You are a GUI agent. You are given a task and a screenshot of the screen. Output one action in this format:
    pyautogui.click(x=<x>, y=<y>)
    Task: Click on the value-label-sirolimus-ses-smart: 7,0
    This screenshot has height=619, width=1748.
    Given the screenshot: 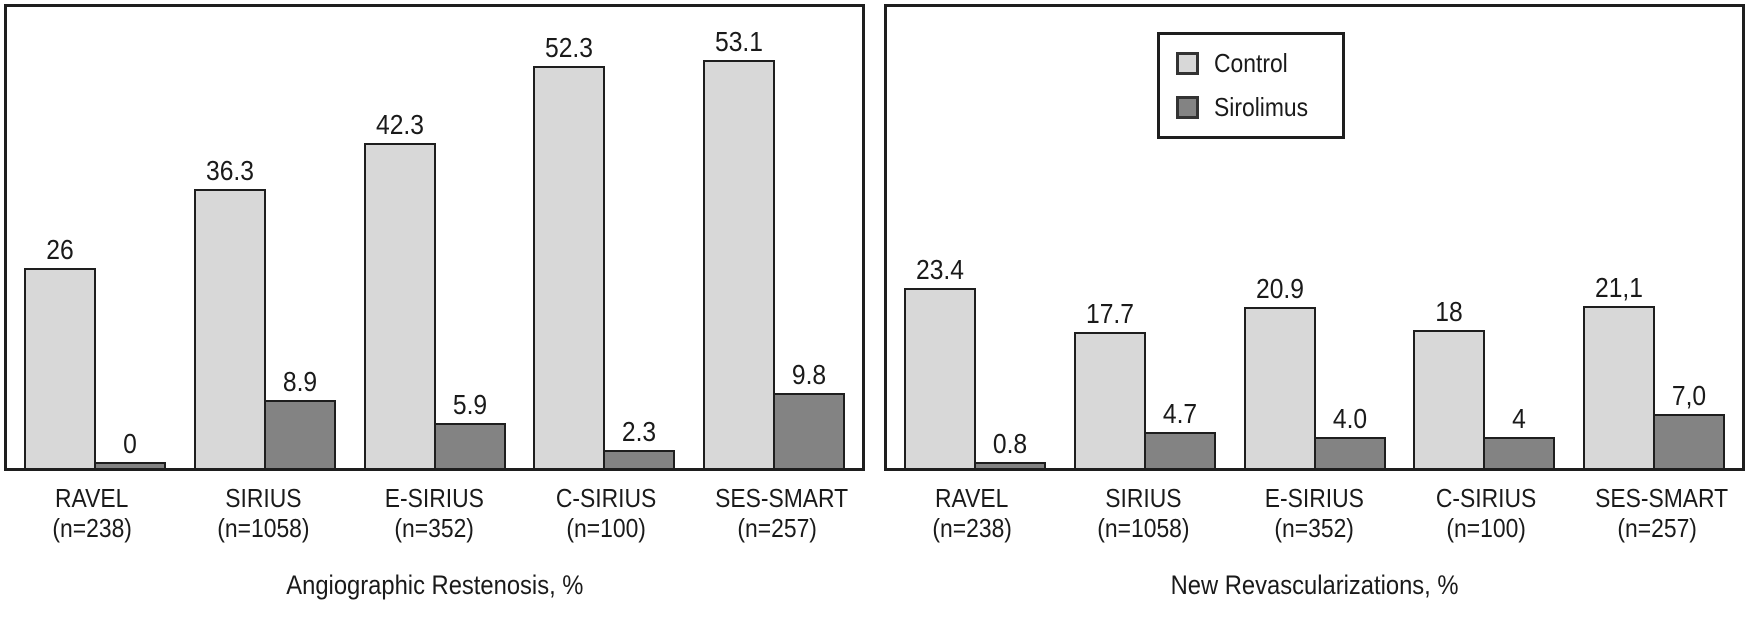 What is the action you would take?
    pyautogui.click(x=1689, y=395)
    